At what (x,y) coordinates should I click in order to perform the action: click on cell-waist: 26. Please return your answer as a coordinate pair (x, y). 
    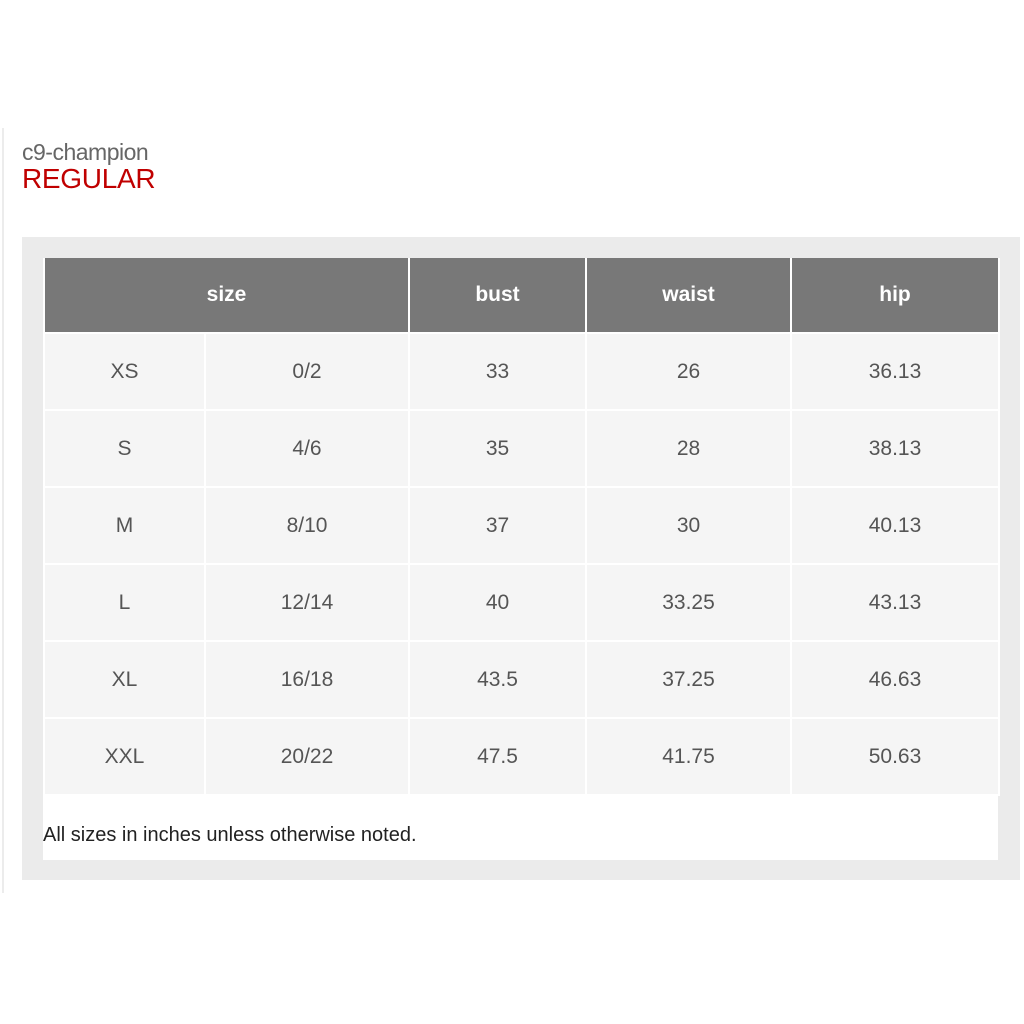
    Looking at the image, I should click on (689, 371).